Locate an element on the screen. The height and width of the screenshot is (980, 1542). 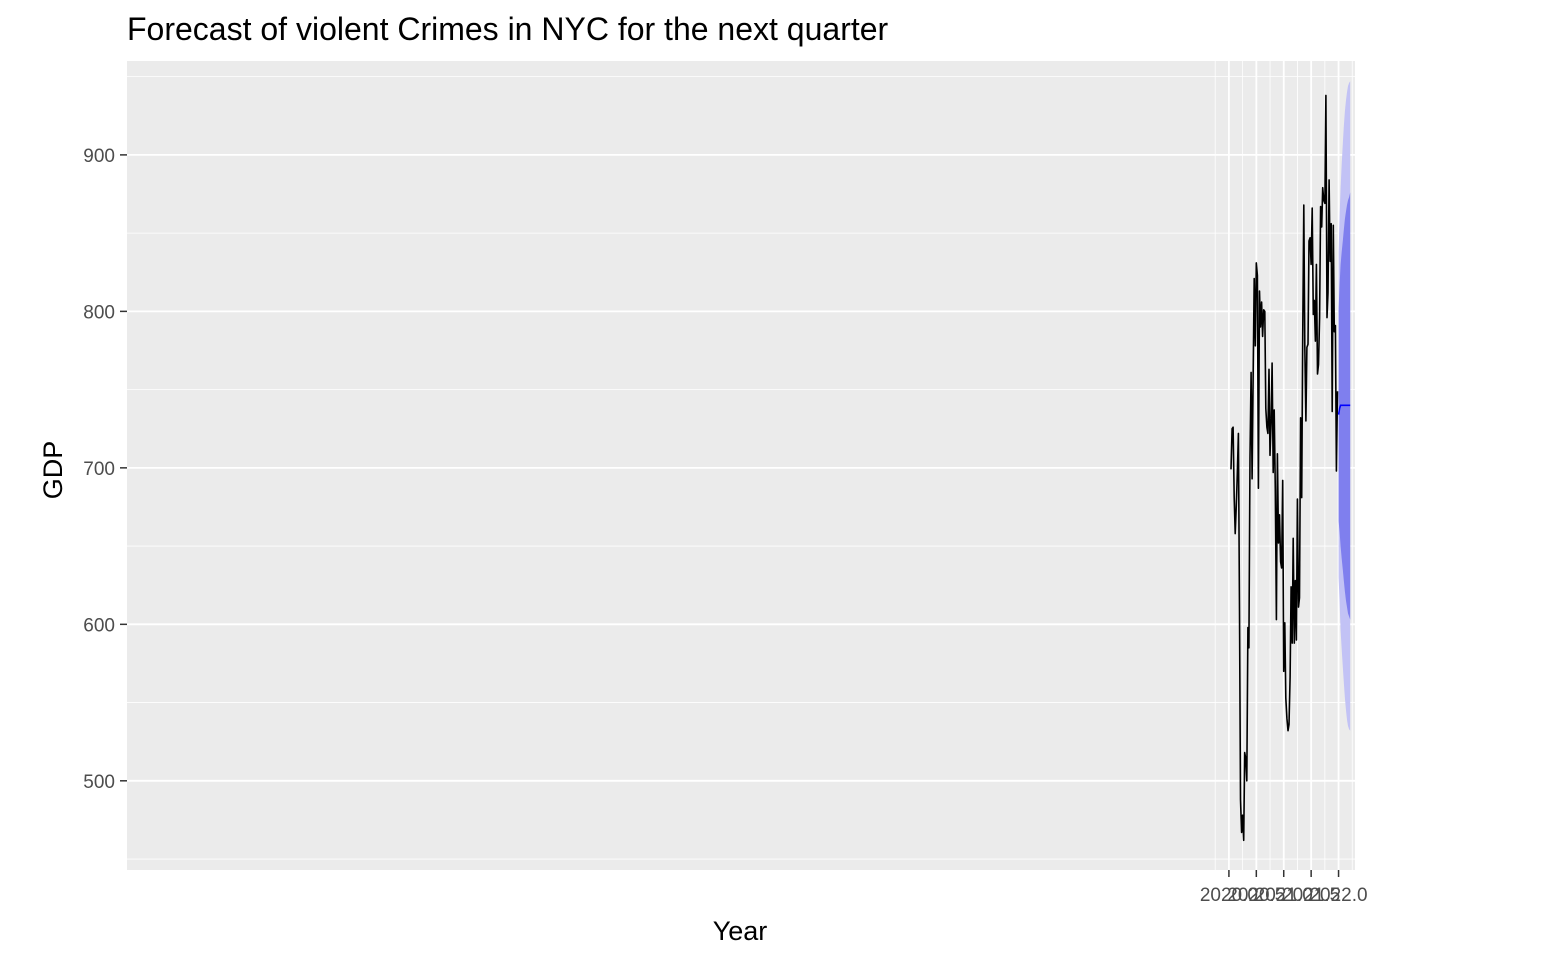
x-tick-label: 2022.0 is located at coordinates (1338, 895).